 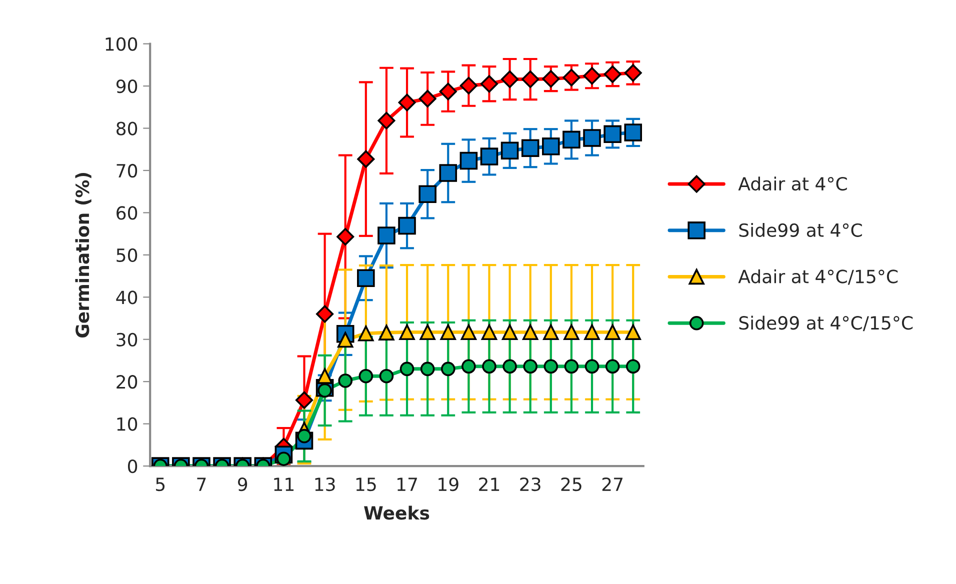 I want to click on x-tick-label: 9, so click(x=243, y=484).